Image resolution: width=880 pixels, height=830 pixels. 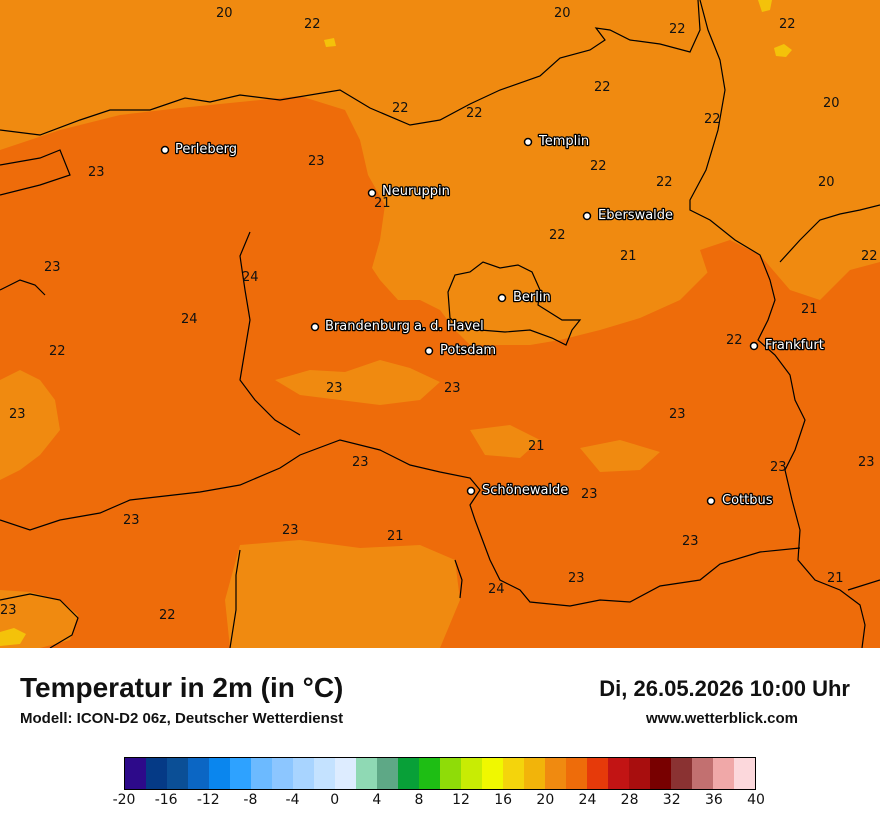 I want to click on city-label-eberswalde: Eberswalde, so click(x=635, y=215).